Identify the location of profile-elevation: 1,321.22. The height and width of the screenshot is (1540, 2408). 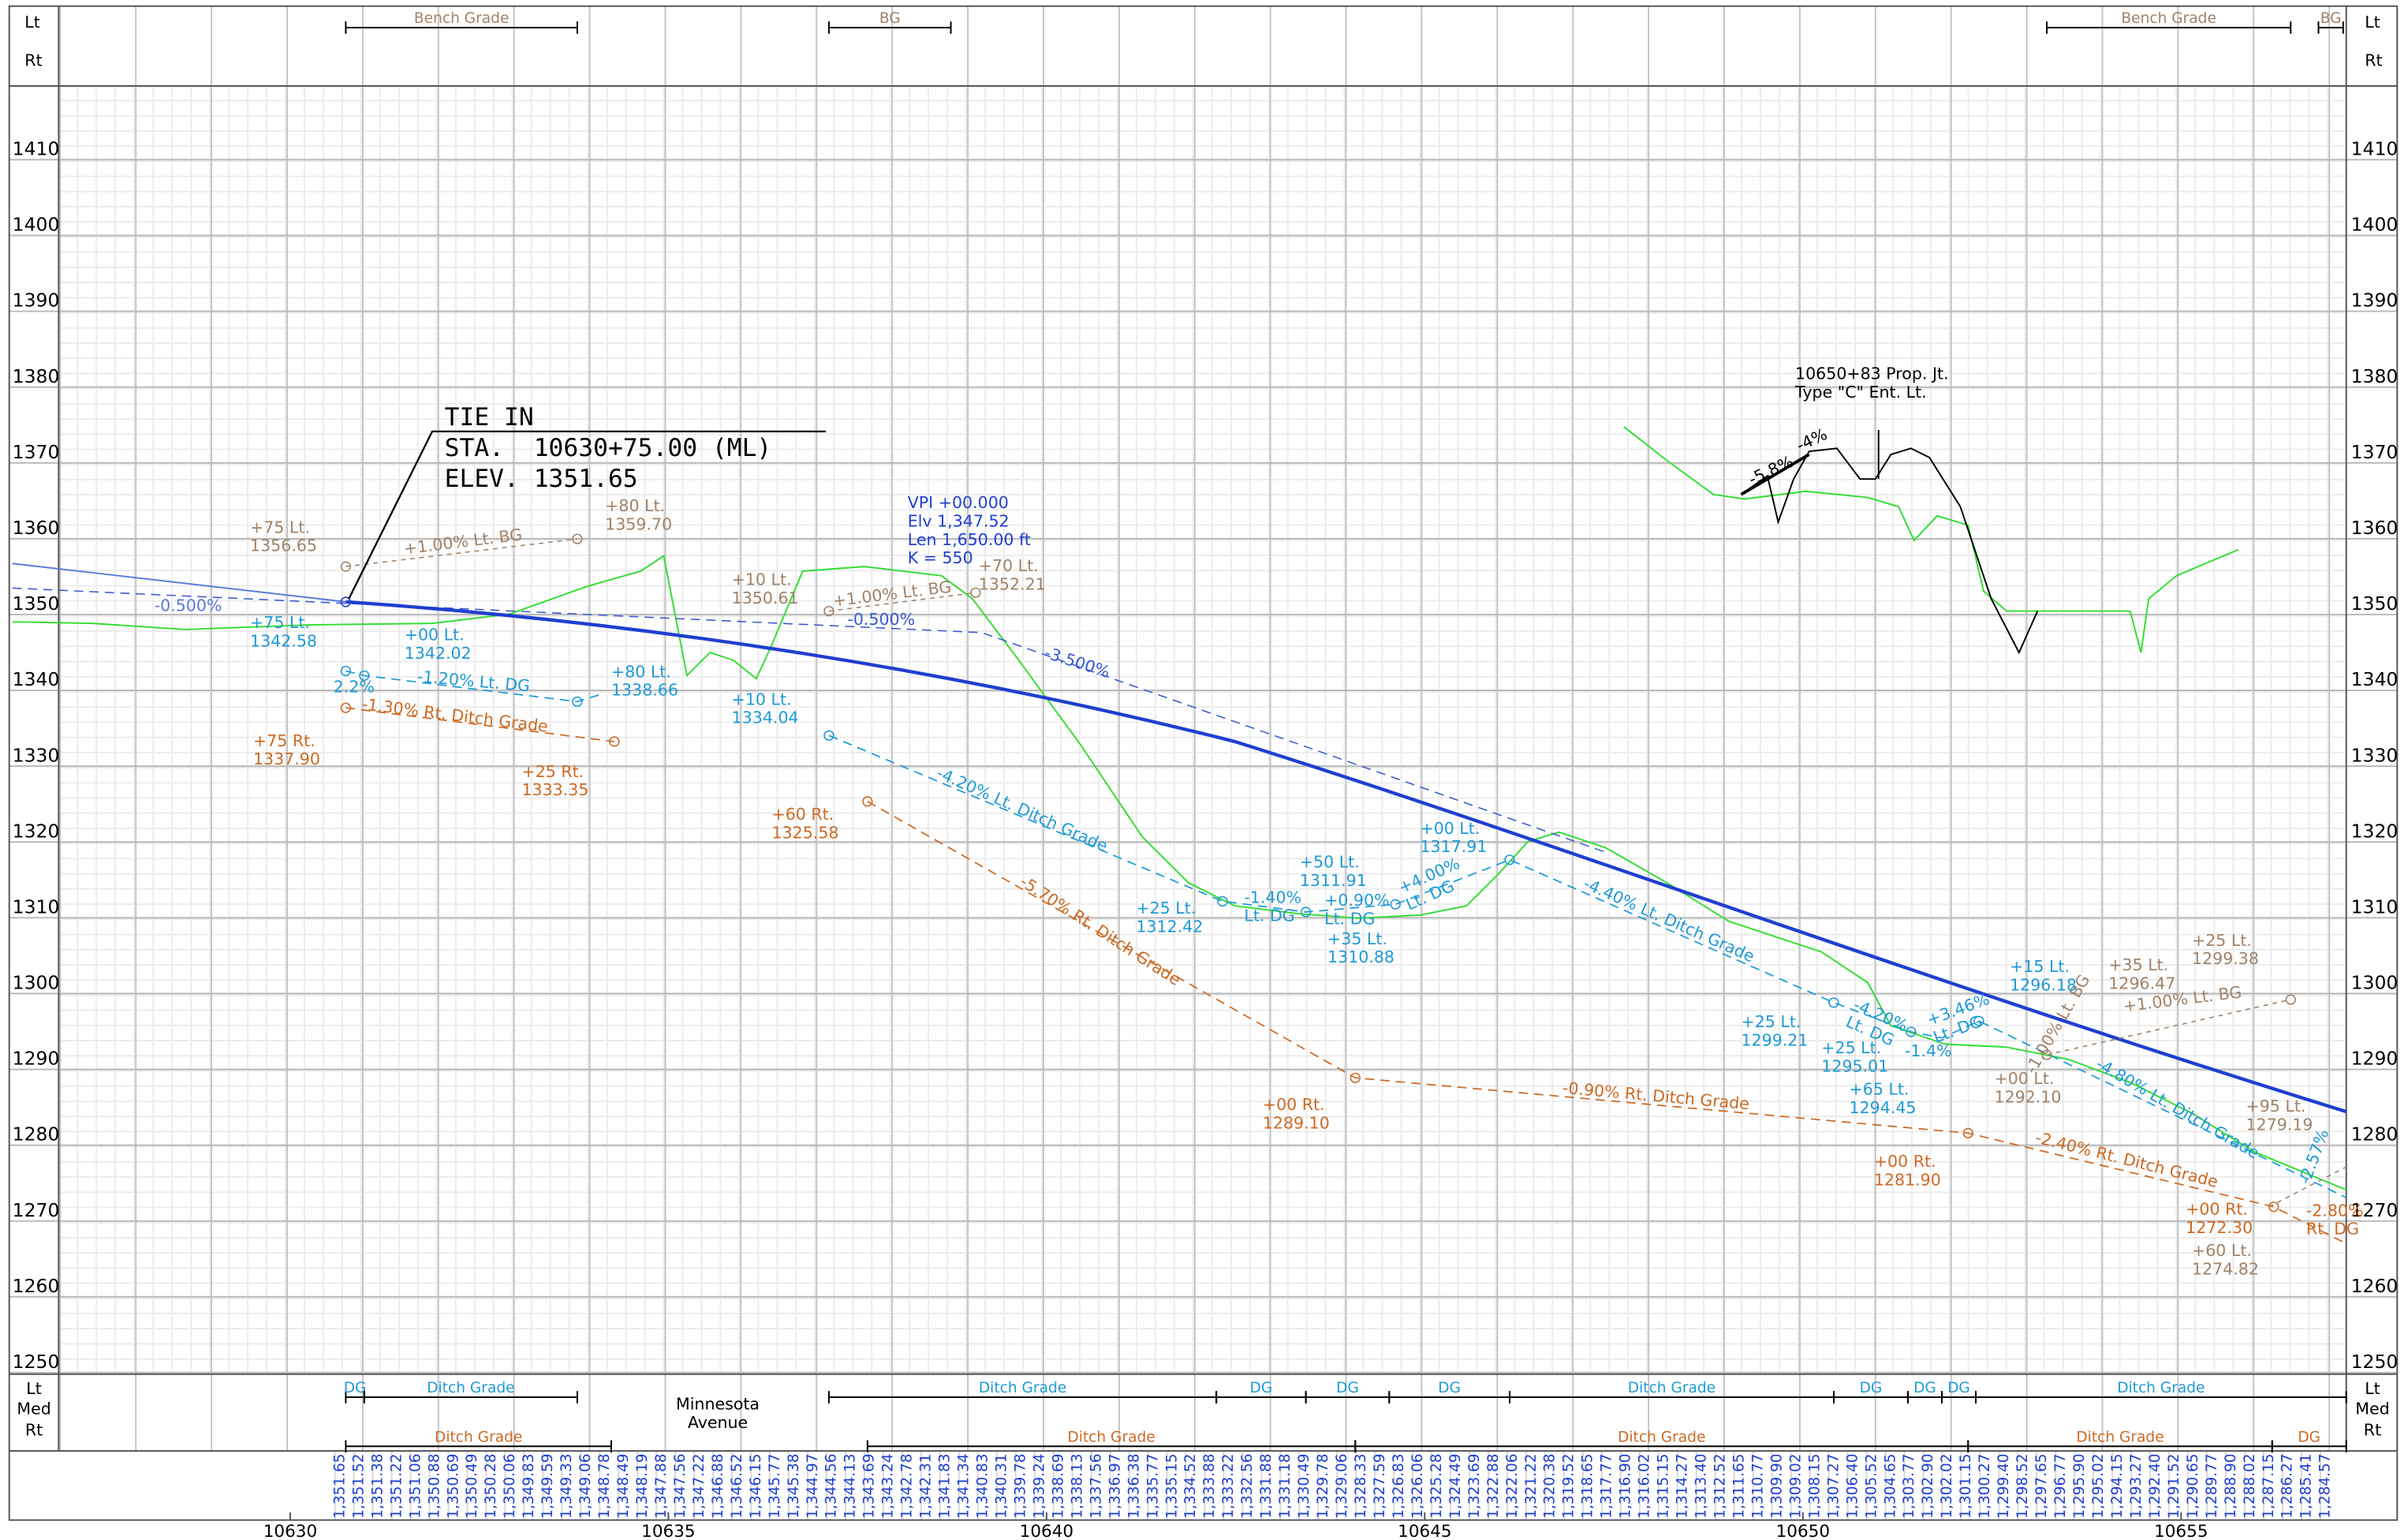
(1531, 1485).